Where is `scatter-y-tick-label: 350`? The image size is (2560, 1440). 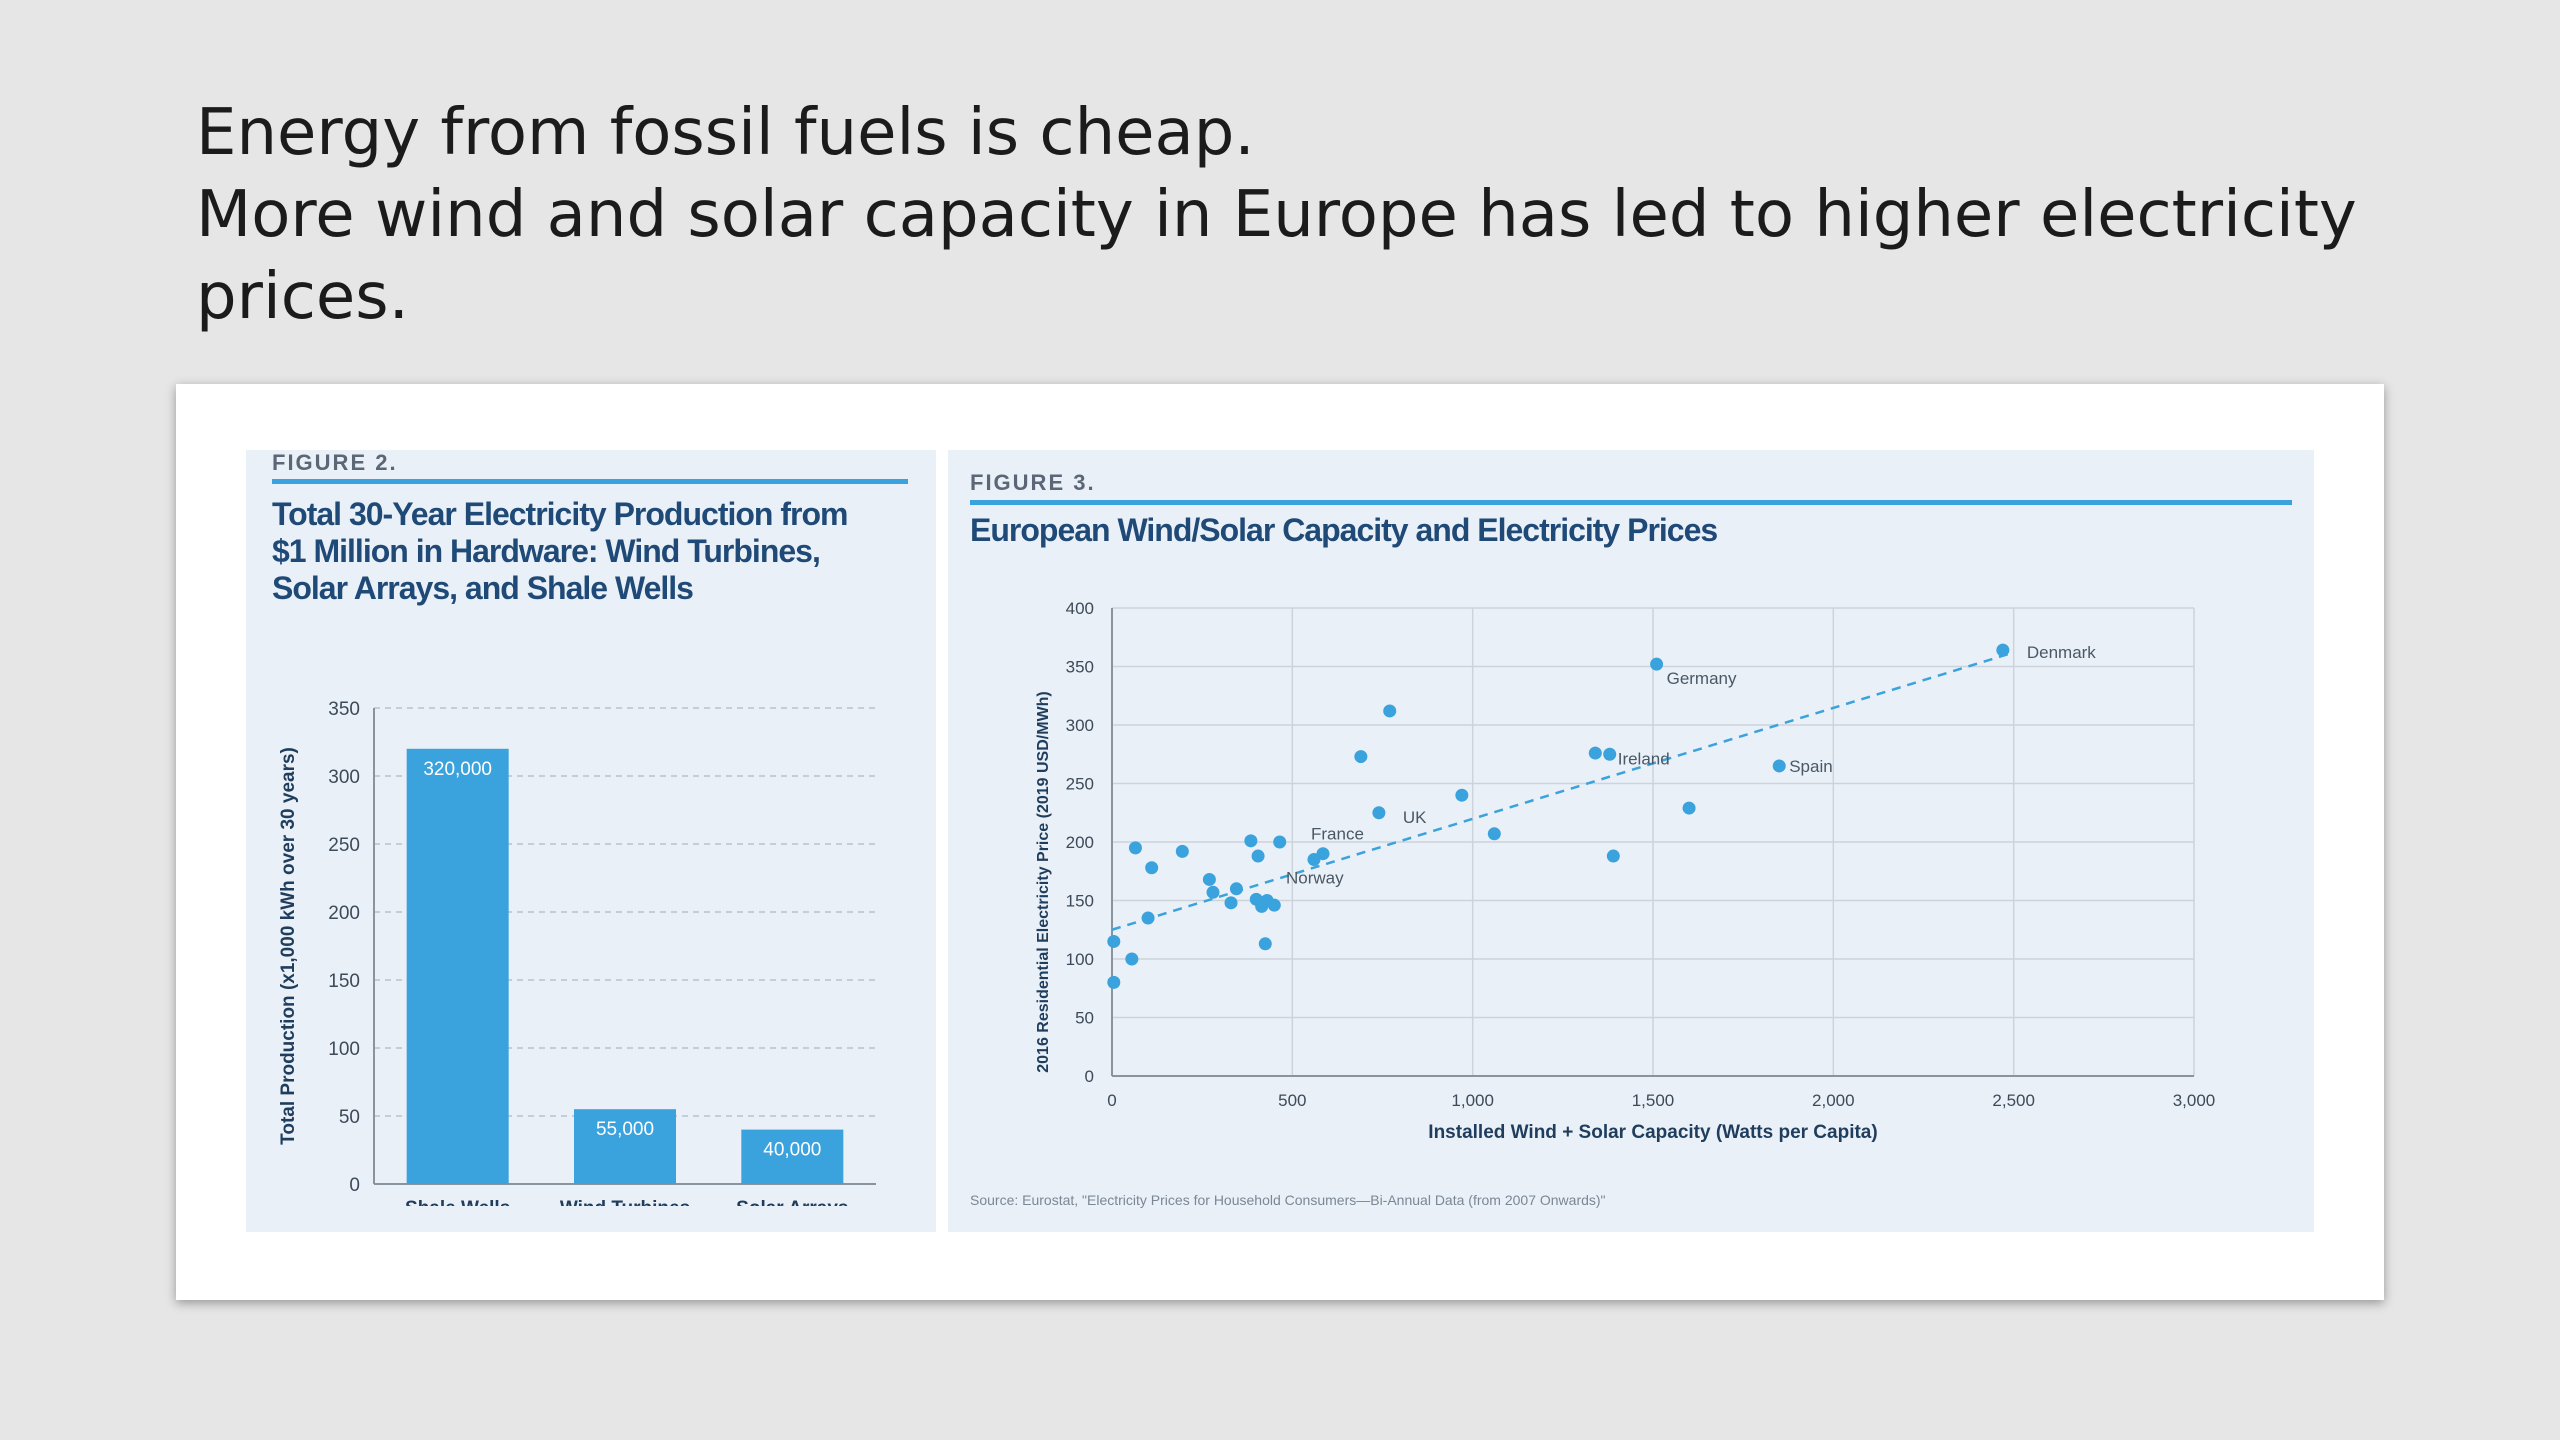
scatter-y-tick-label: 350 is located at coordinates (1080, 667).